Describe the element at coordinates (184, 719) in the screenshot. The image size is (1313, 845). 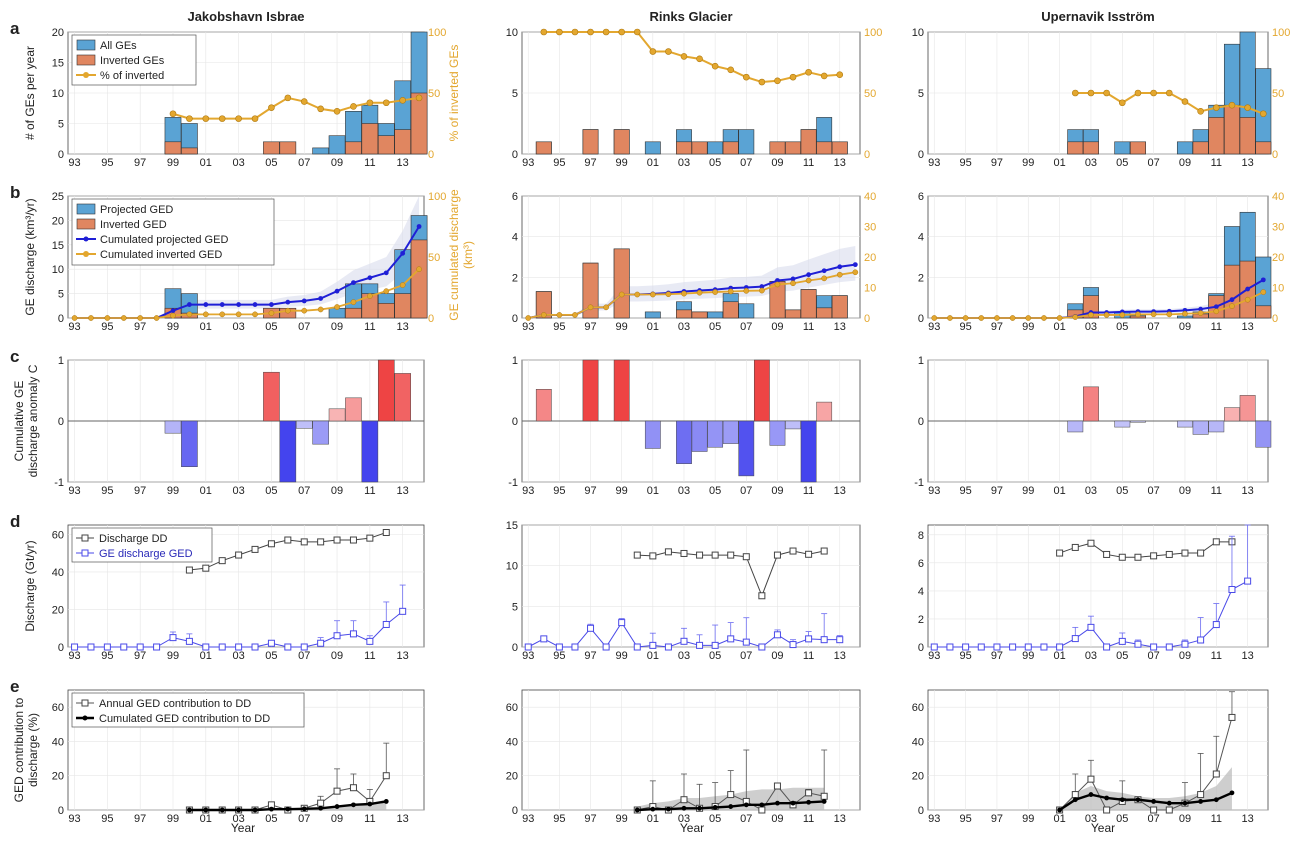
I see `legend-label: Cumulated GED contribution to DD` at that location.